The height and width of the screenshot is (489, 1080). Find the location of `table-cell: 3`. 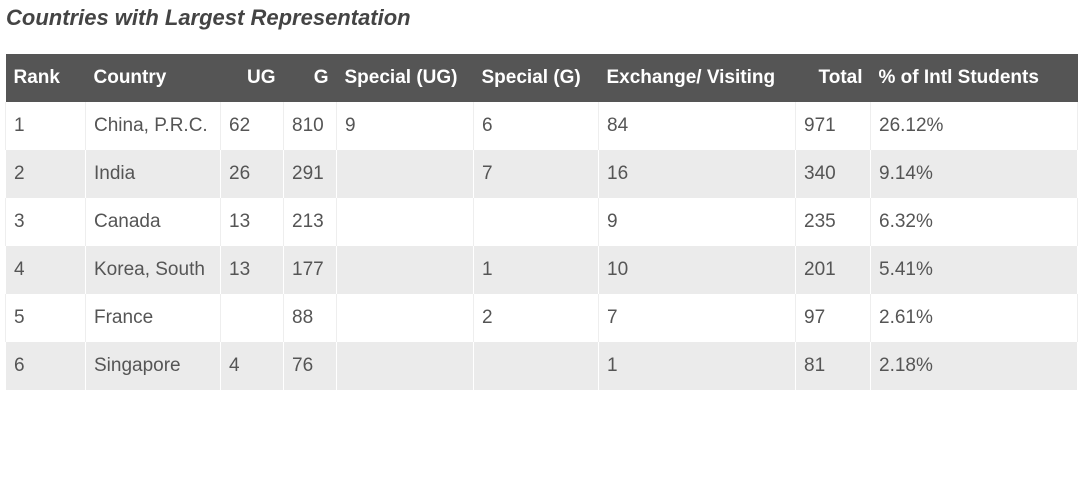

table-cell: 3 is located at coordinates (45, 222).